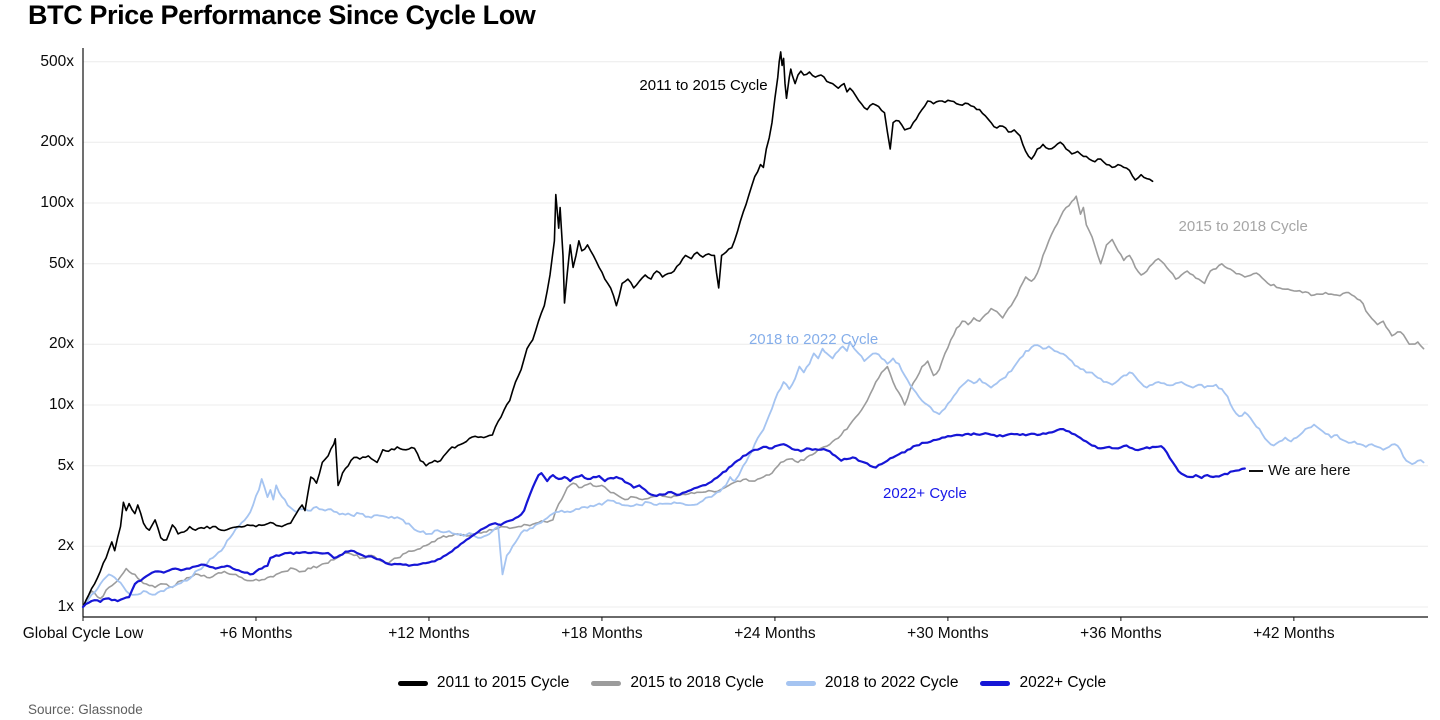 This screenshot has width=1440, height=720. I want to click on annotation-2015-to-2018-cycle: 2015 to 2018 Cycle, so click(1243, 227).